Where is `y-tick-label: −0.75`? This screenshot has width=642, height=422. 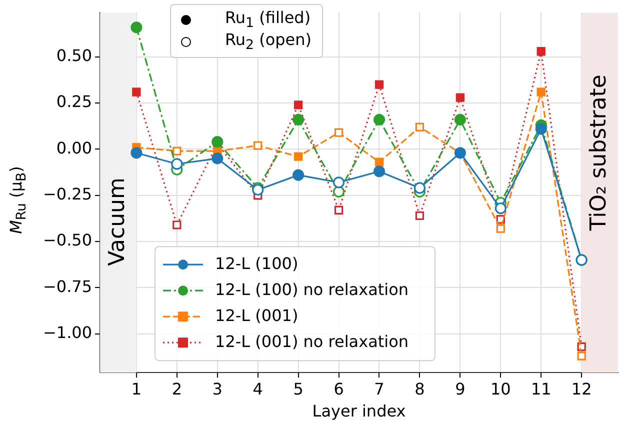
y-tick-label: −0.75 is located at coordinates (67, 286).